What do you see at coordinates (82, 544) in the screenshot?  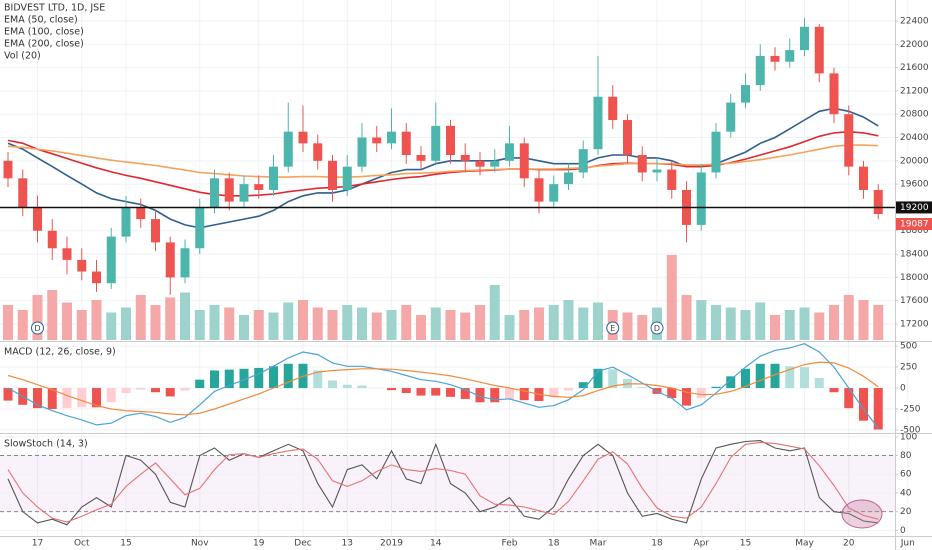 I see `x-tick-label: Oct` at bounding box center [82, 544].